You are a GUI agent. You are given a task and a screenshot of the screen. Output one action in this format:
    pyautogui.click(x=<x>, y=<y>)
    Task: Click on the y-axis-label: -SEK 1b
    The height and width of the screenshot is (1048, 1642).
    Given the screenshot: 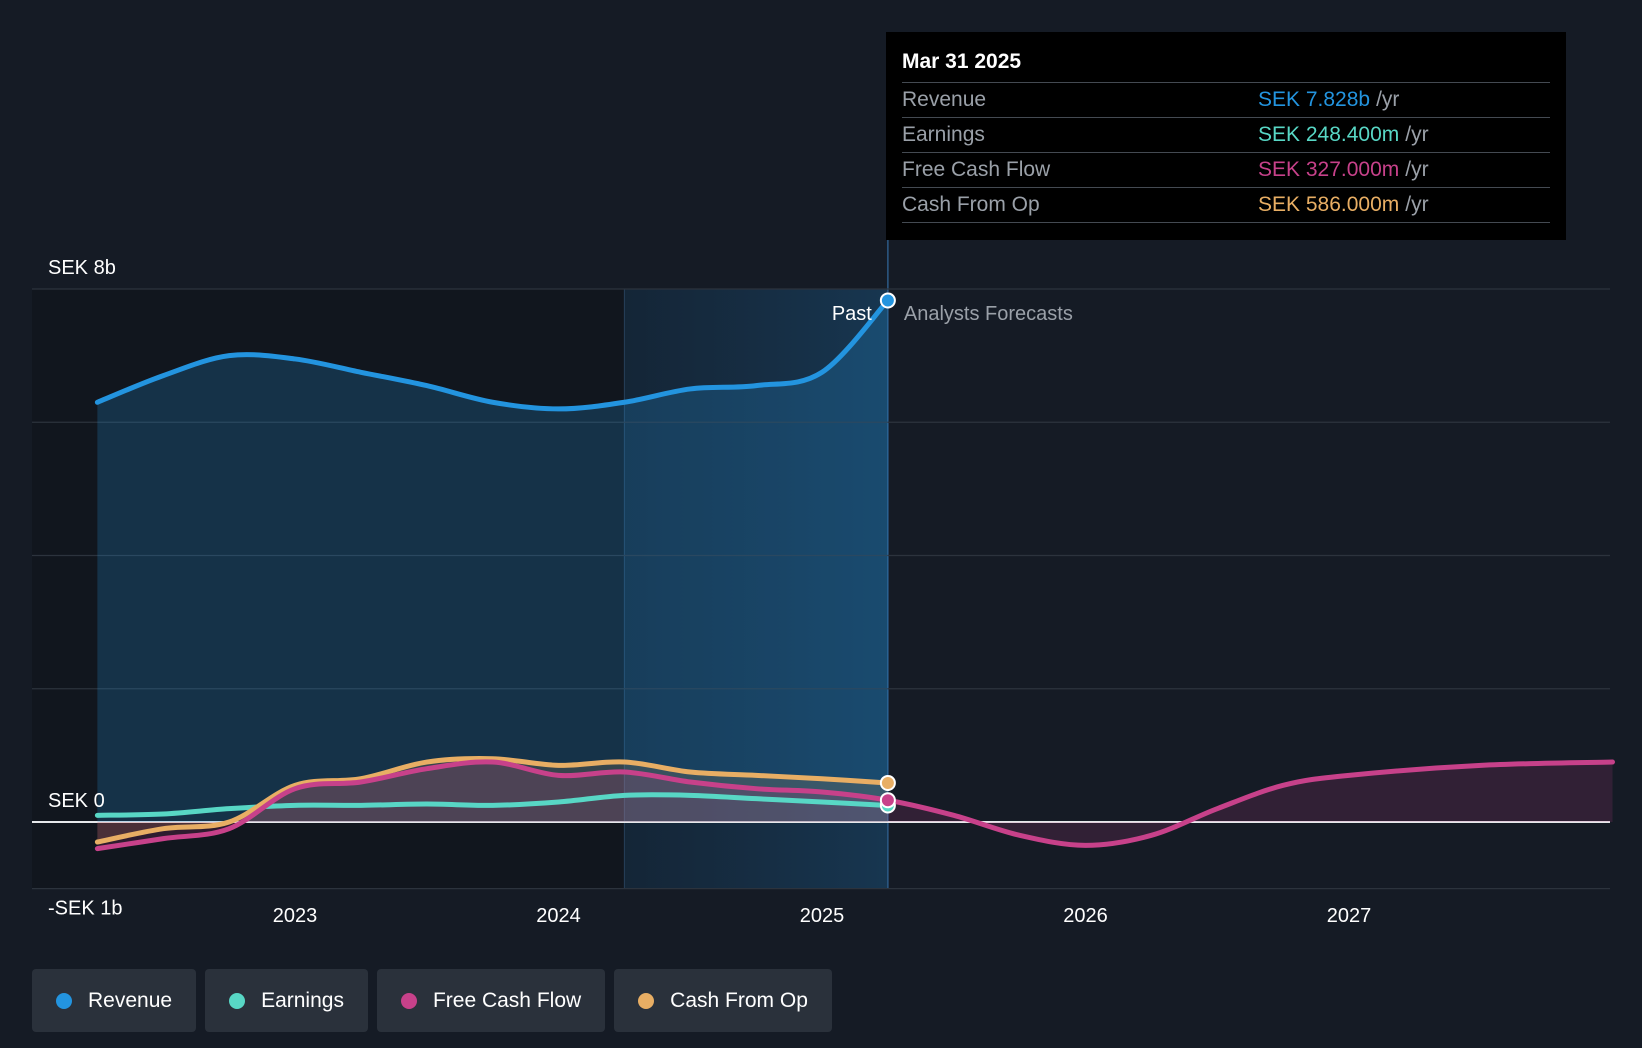 What is the action you would take?
    pyautogui.click(x=85, y=909)
    